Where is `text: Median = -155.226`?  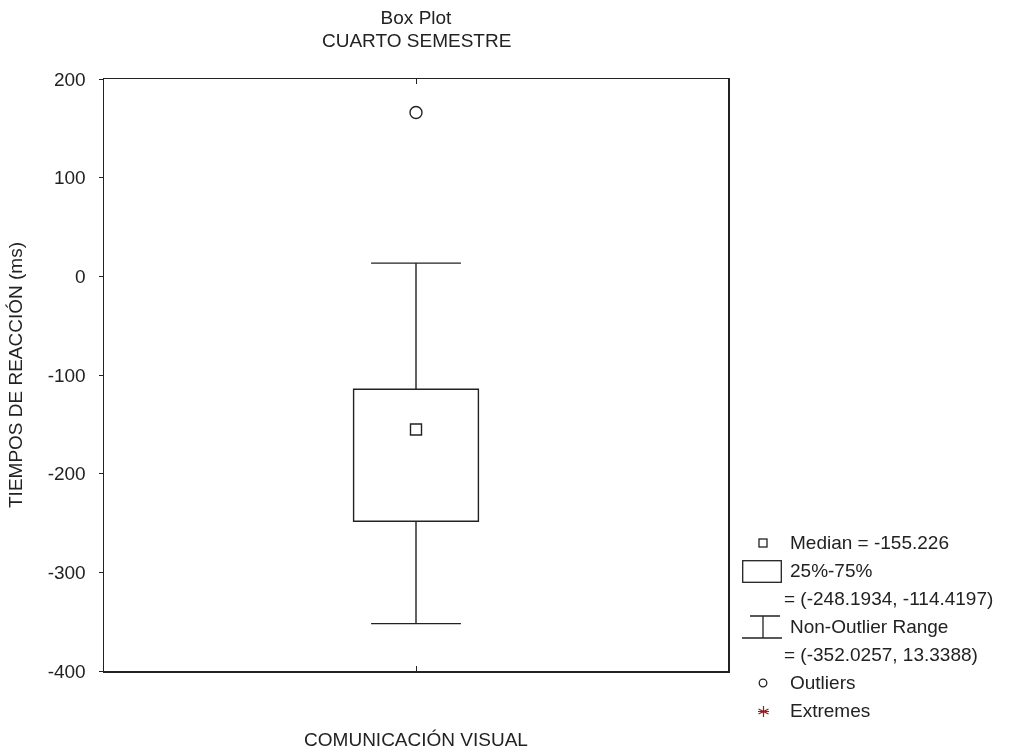 text: Median = -155.226 is located at coordinates (869, 543).